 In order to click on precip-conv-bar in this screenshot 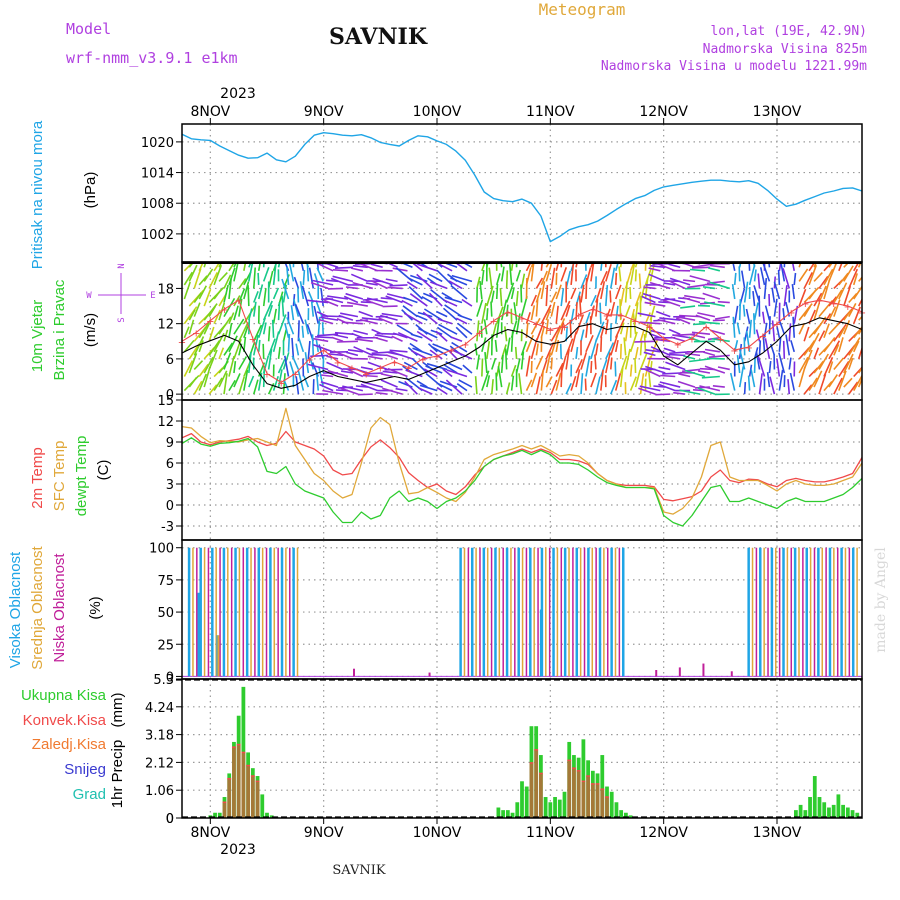, I will do `click(569, 789)`.